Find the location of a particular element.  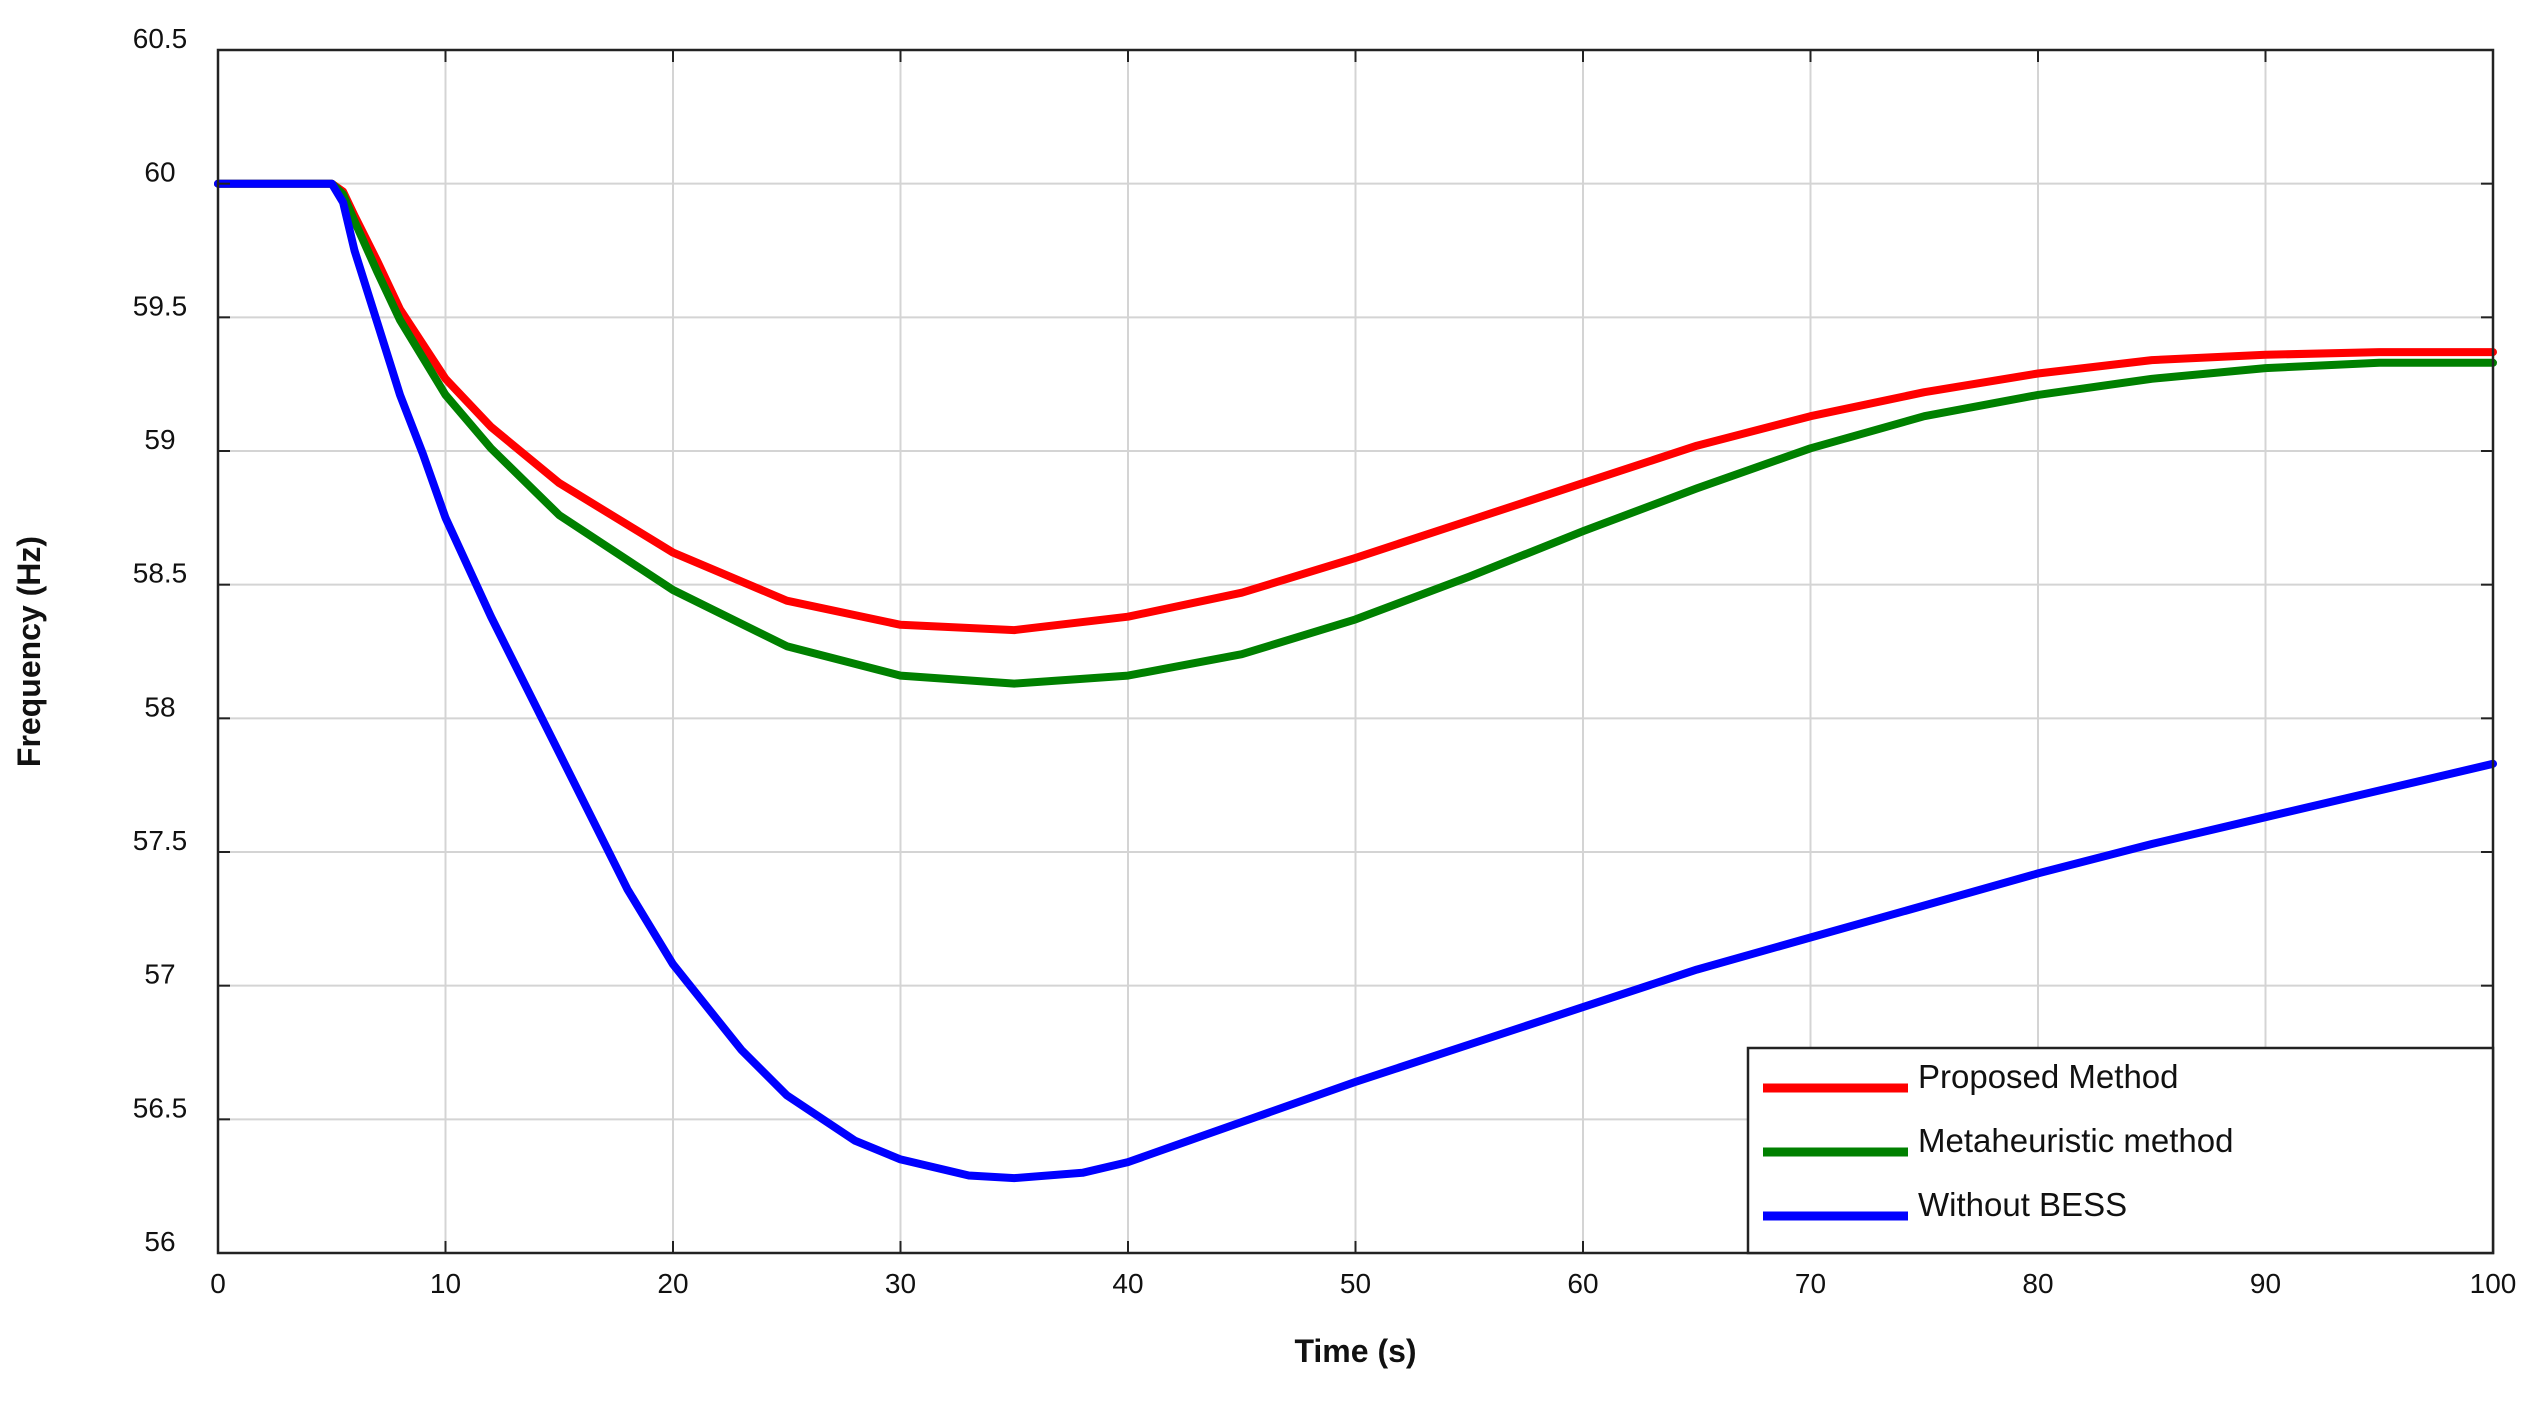

legend-label: Metaheuristic method is located at coordinates (2075, 1140).